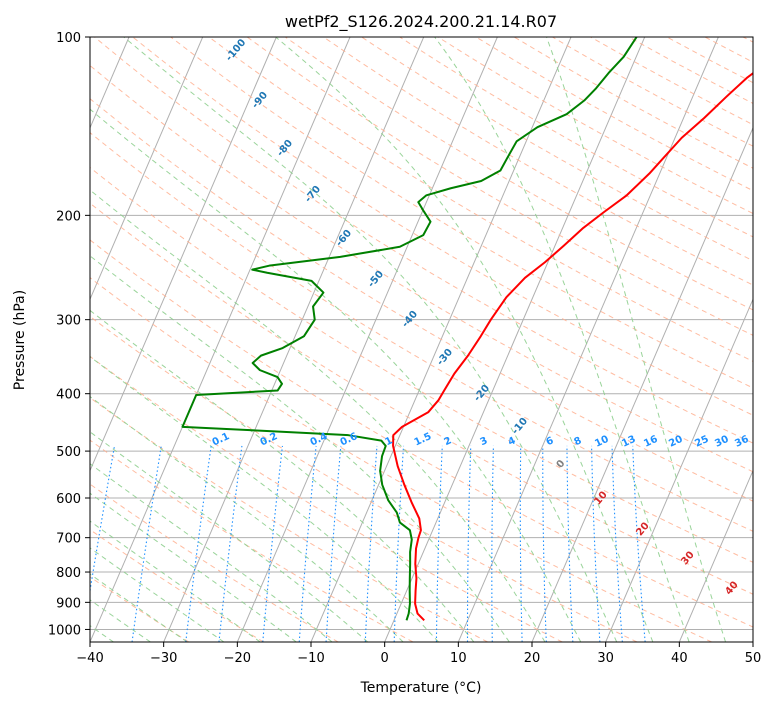 The image size is (775, 708). What do you see at coordinates (628, 442) in the screenshot?
I see `mixing-ratio-label: 13` at bounding box center [628, 442].